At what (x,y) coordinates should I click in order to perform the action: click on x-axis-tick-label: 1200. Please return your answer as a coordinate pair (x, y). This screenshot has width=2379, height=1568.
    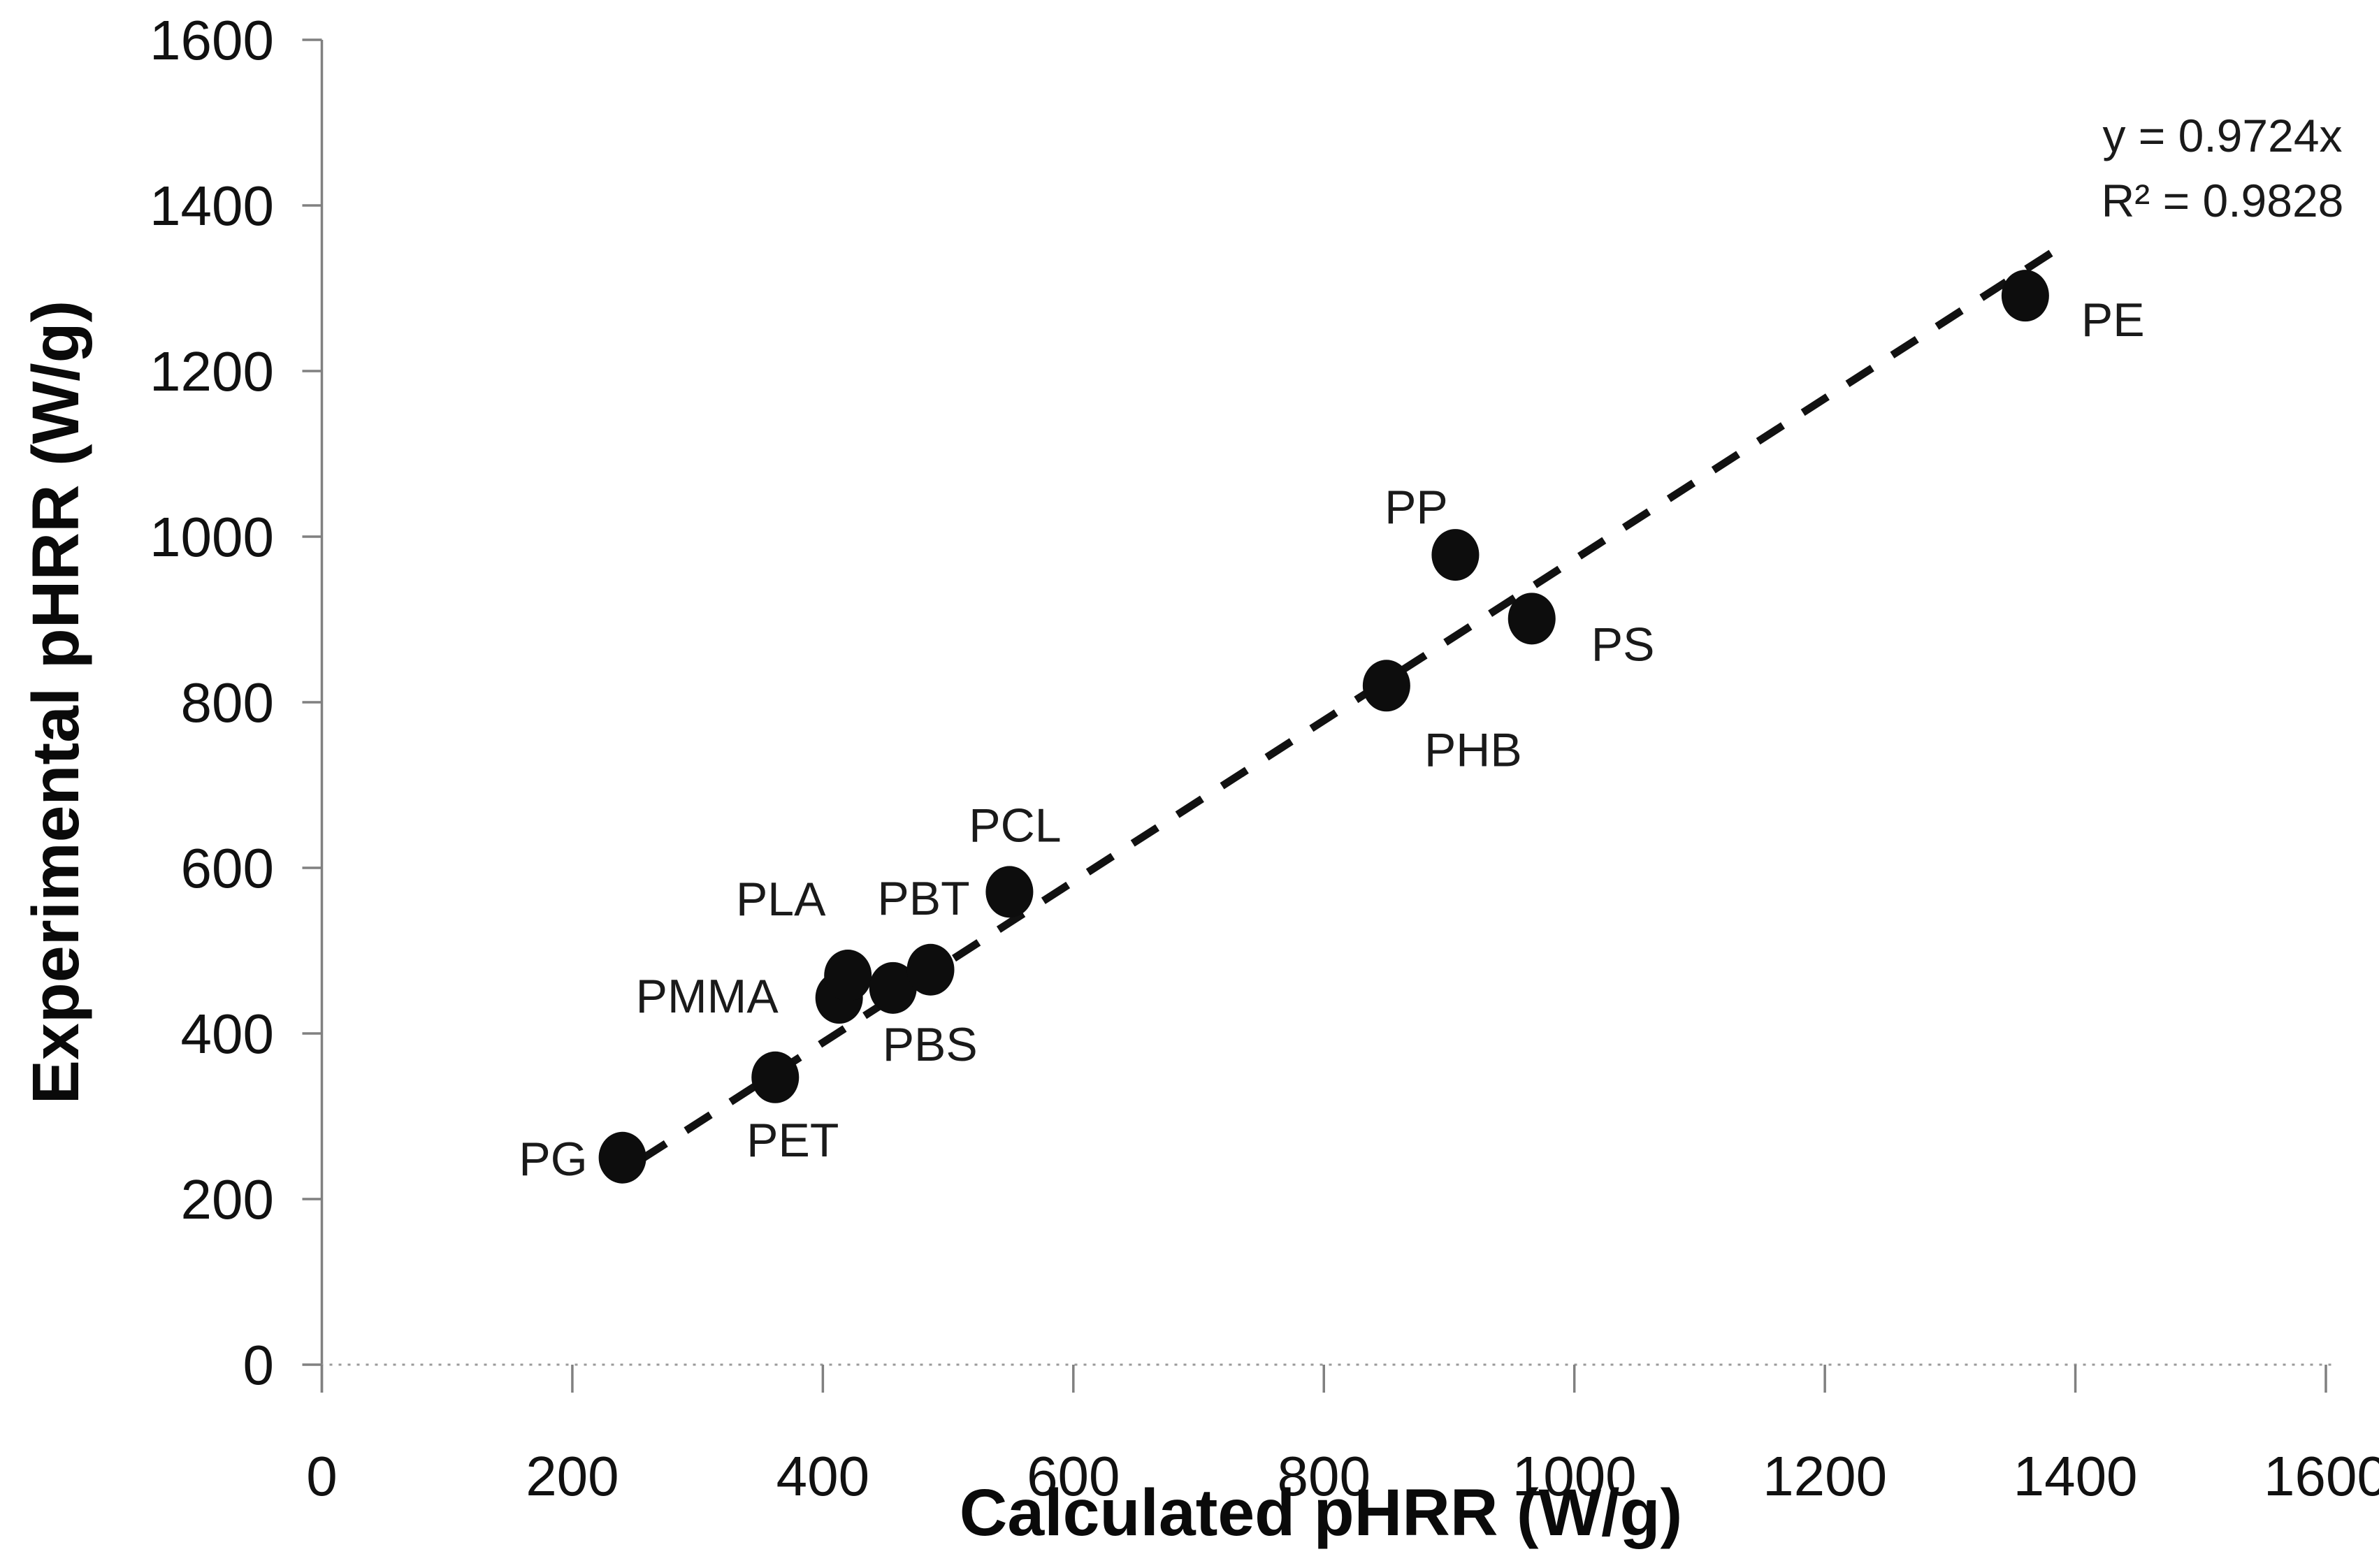
    Looking at the image, I should click on (1825, 1476).